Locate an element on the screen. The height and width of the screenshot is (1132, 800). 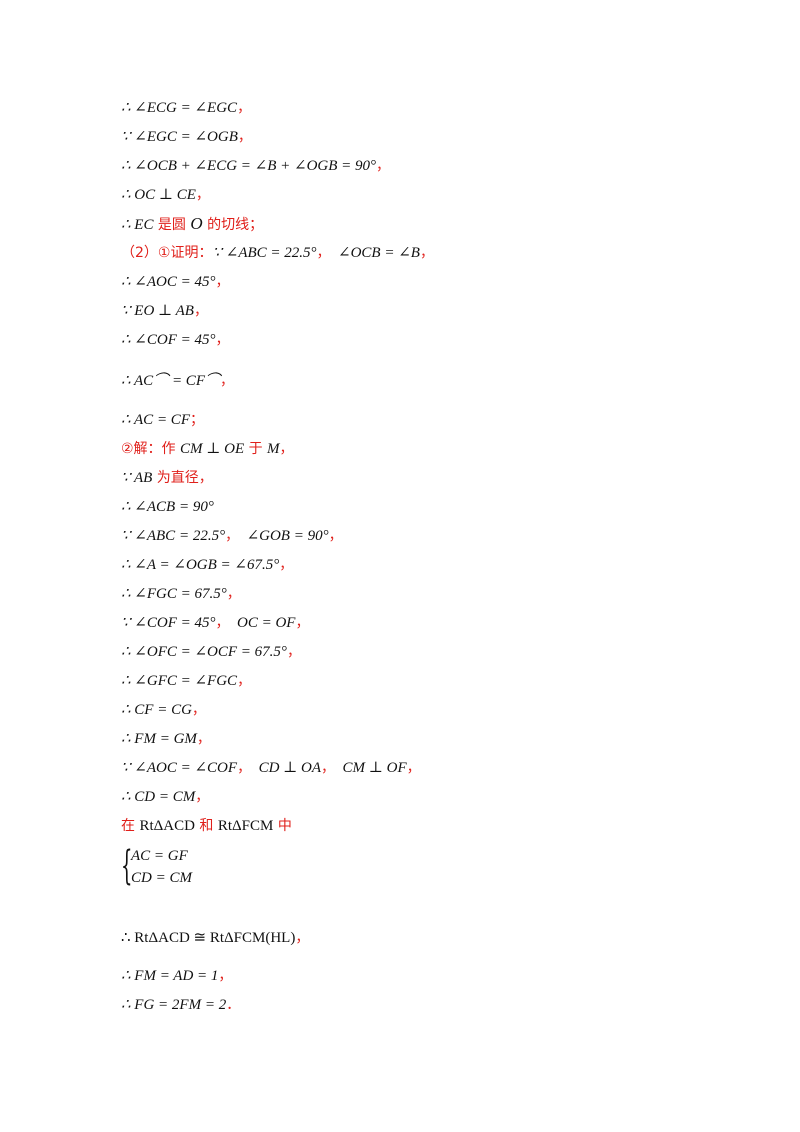
proof-line-18: ∵ ∠COF = 45°， OC = OF， is located at coordinates (215, 623).